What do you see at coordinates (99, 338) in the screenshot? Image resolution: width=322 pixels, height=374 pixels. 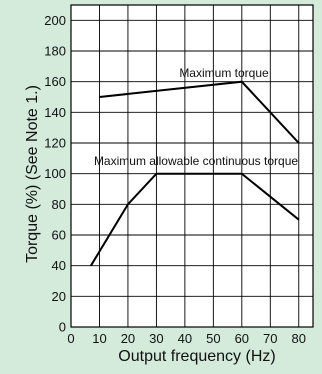 I see `x-tick-label: 10` at bounding box center [99, 338].